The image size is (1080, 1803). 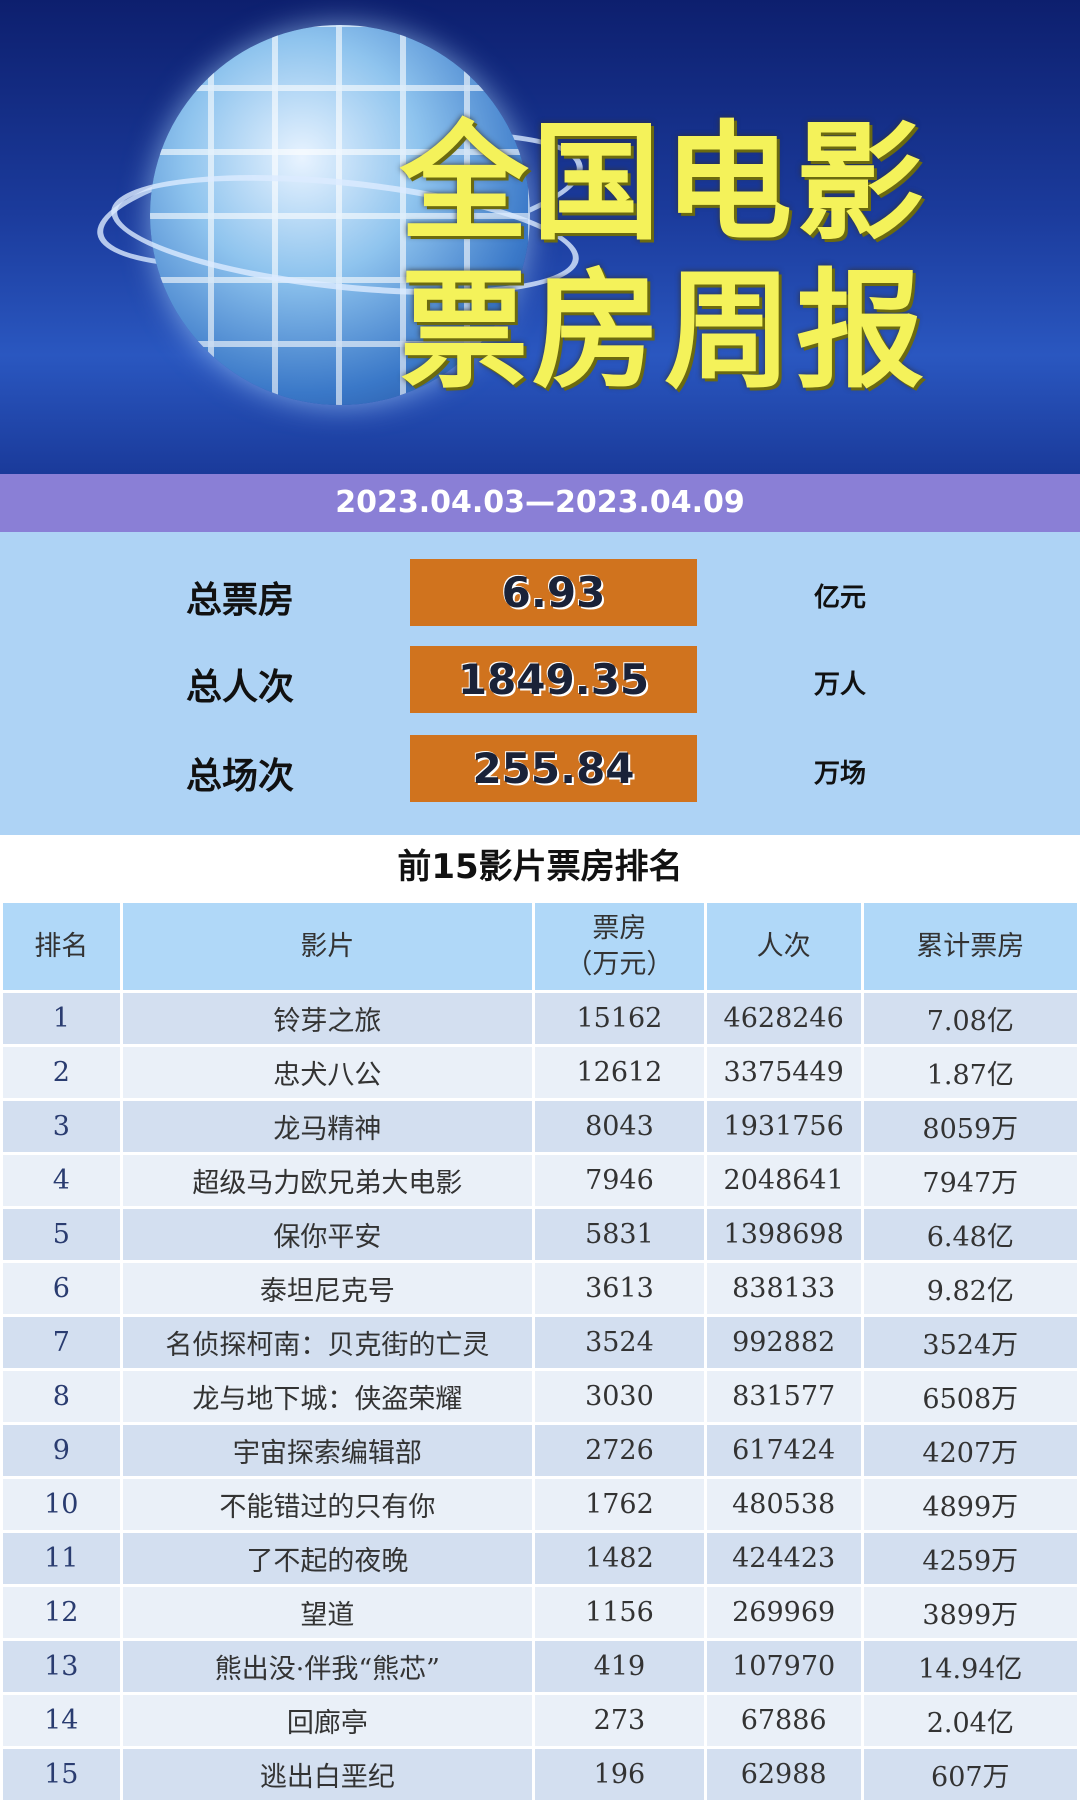 I want to click on cell-box-office: 1156, so click(x=619, y=1612).